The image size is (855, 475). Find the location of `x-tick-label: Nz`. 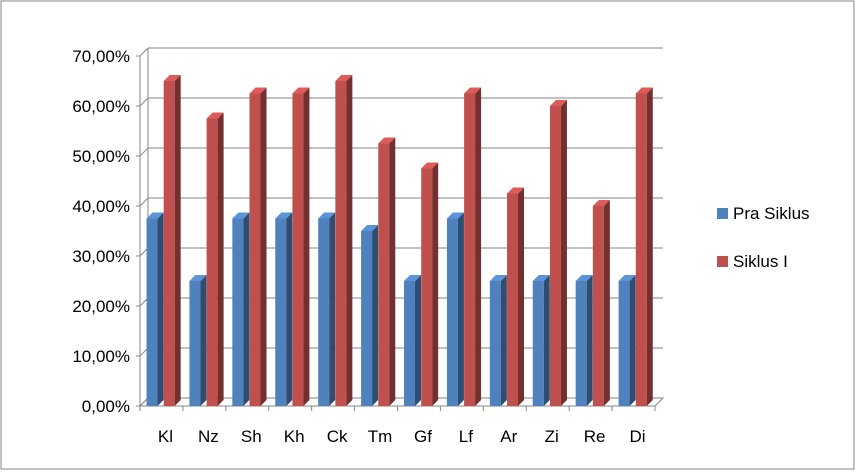

x-tick-label: Nz is located at coordinates (208, 436).